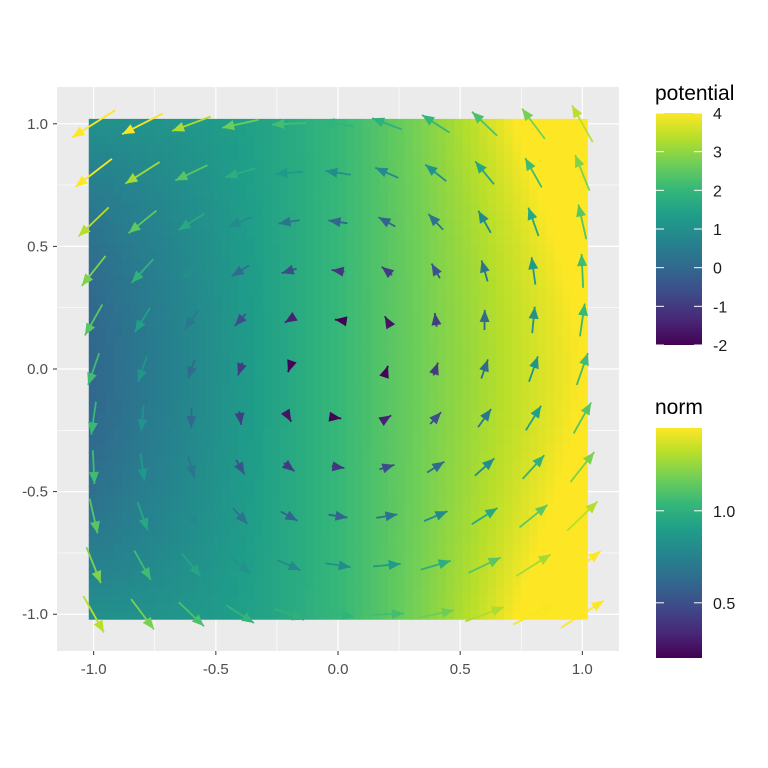 The height and width of the screenshot is (768, 768). What do you see at coordinates (145, 573) in the screenshot?
I see `arrow-head` at bounding box center [145, 573].